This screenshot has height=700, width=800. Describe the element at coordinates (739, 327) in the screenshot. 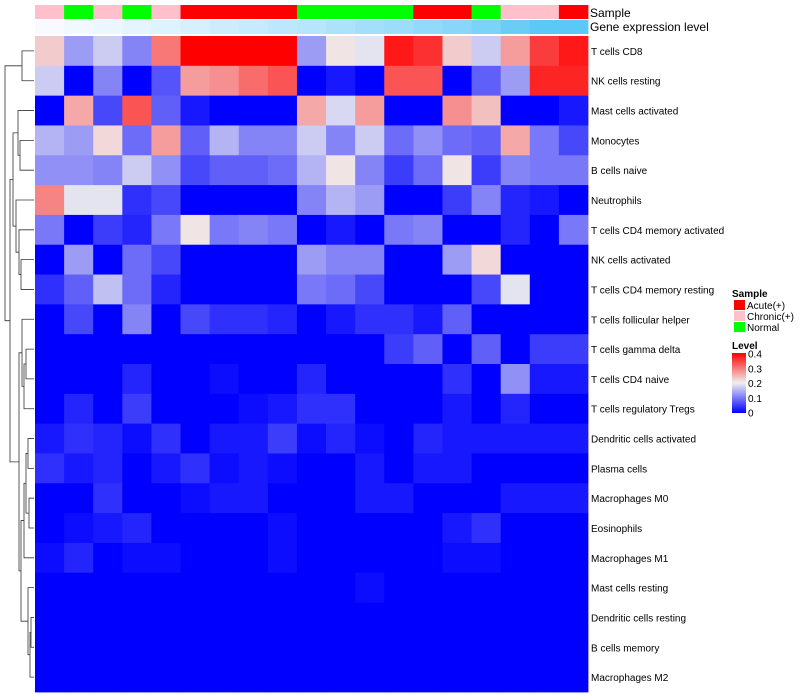

I see `legend-swatch` at that location.